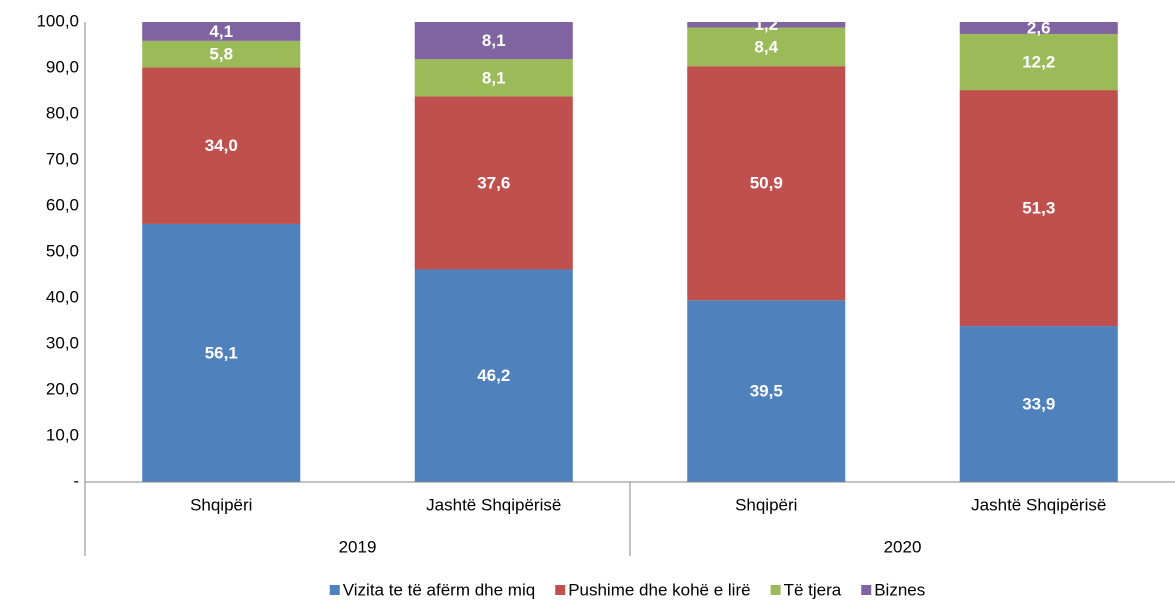 The width and height of the screenshot is (1175, 602). I want to click on y-tick-label: 30,0, so click(62, 342).